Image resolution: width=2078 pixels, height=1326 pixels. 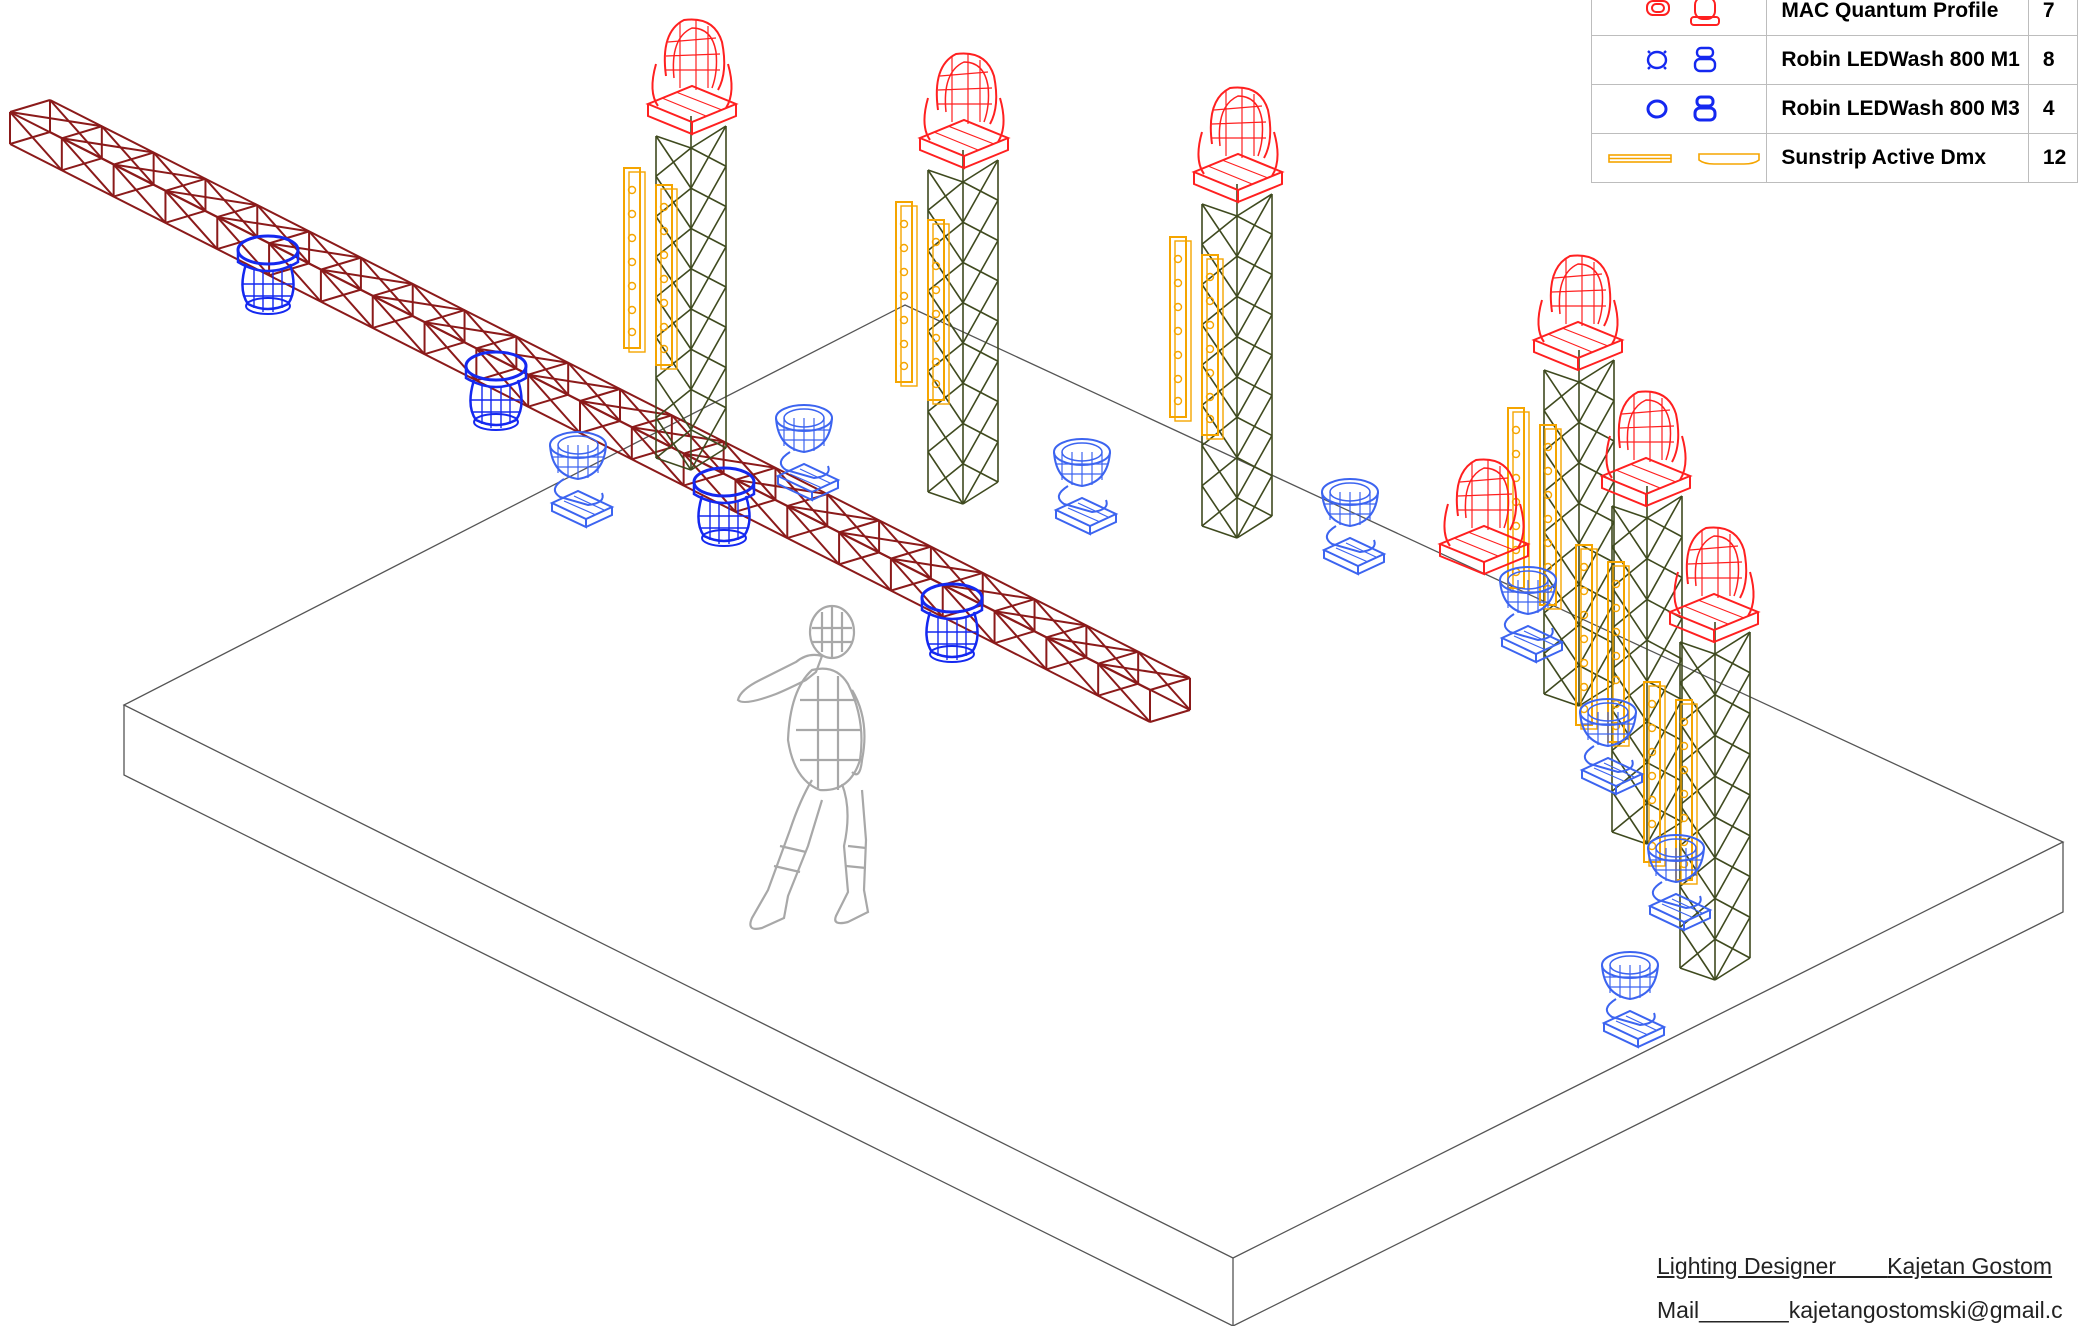 What do you see at coordinates (1897, 18) in the screenshot?
I see `legend-fixture-name: MAC Quantum Profile` at bounding box center [1897, 18].